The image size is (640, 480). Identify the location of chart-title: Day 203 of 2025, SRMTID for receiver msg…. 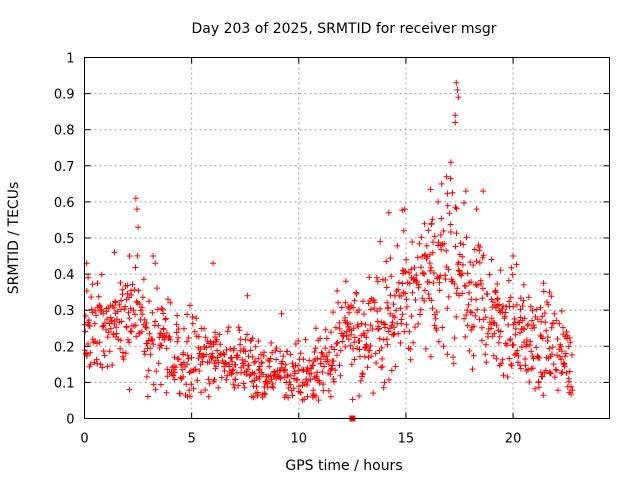
(344, 29).